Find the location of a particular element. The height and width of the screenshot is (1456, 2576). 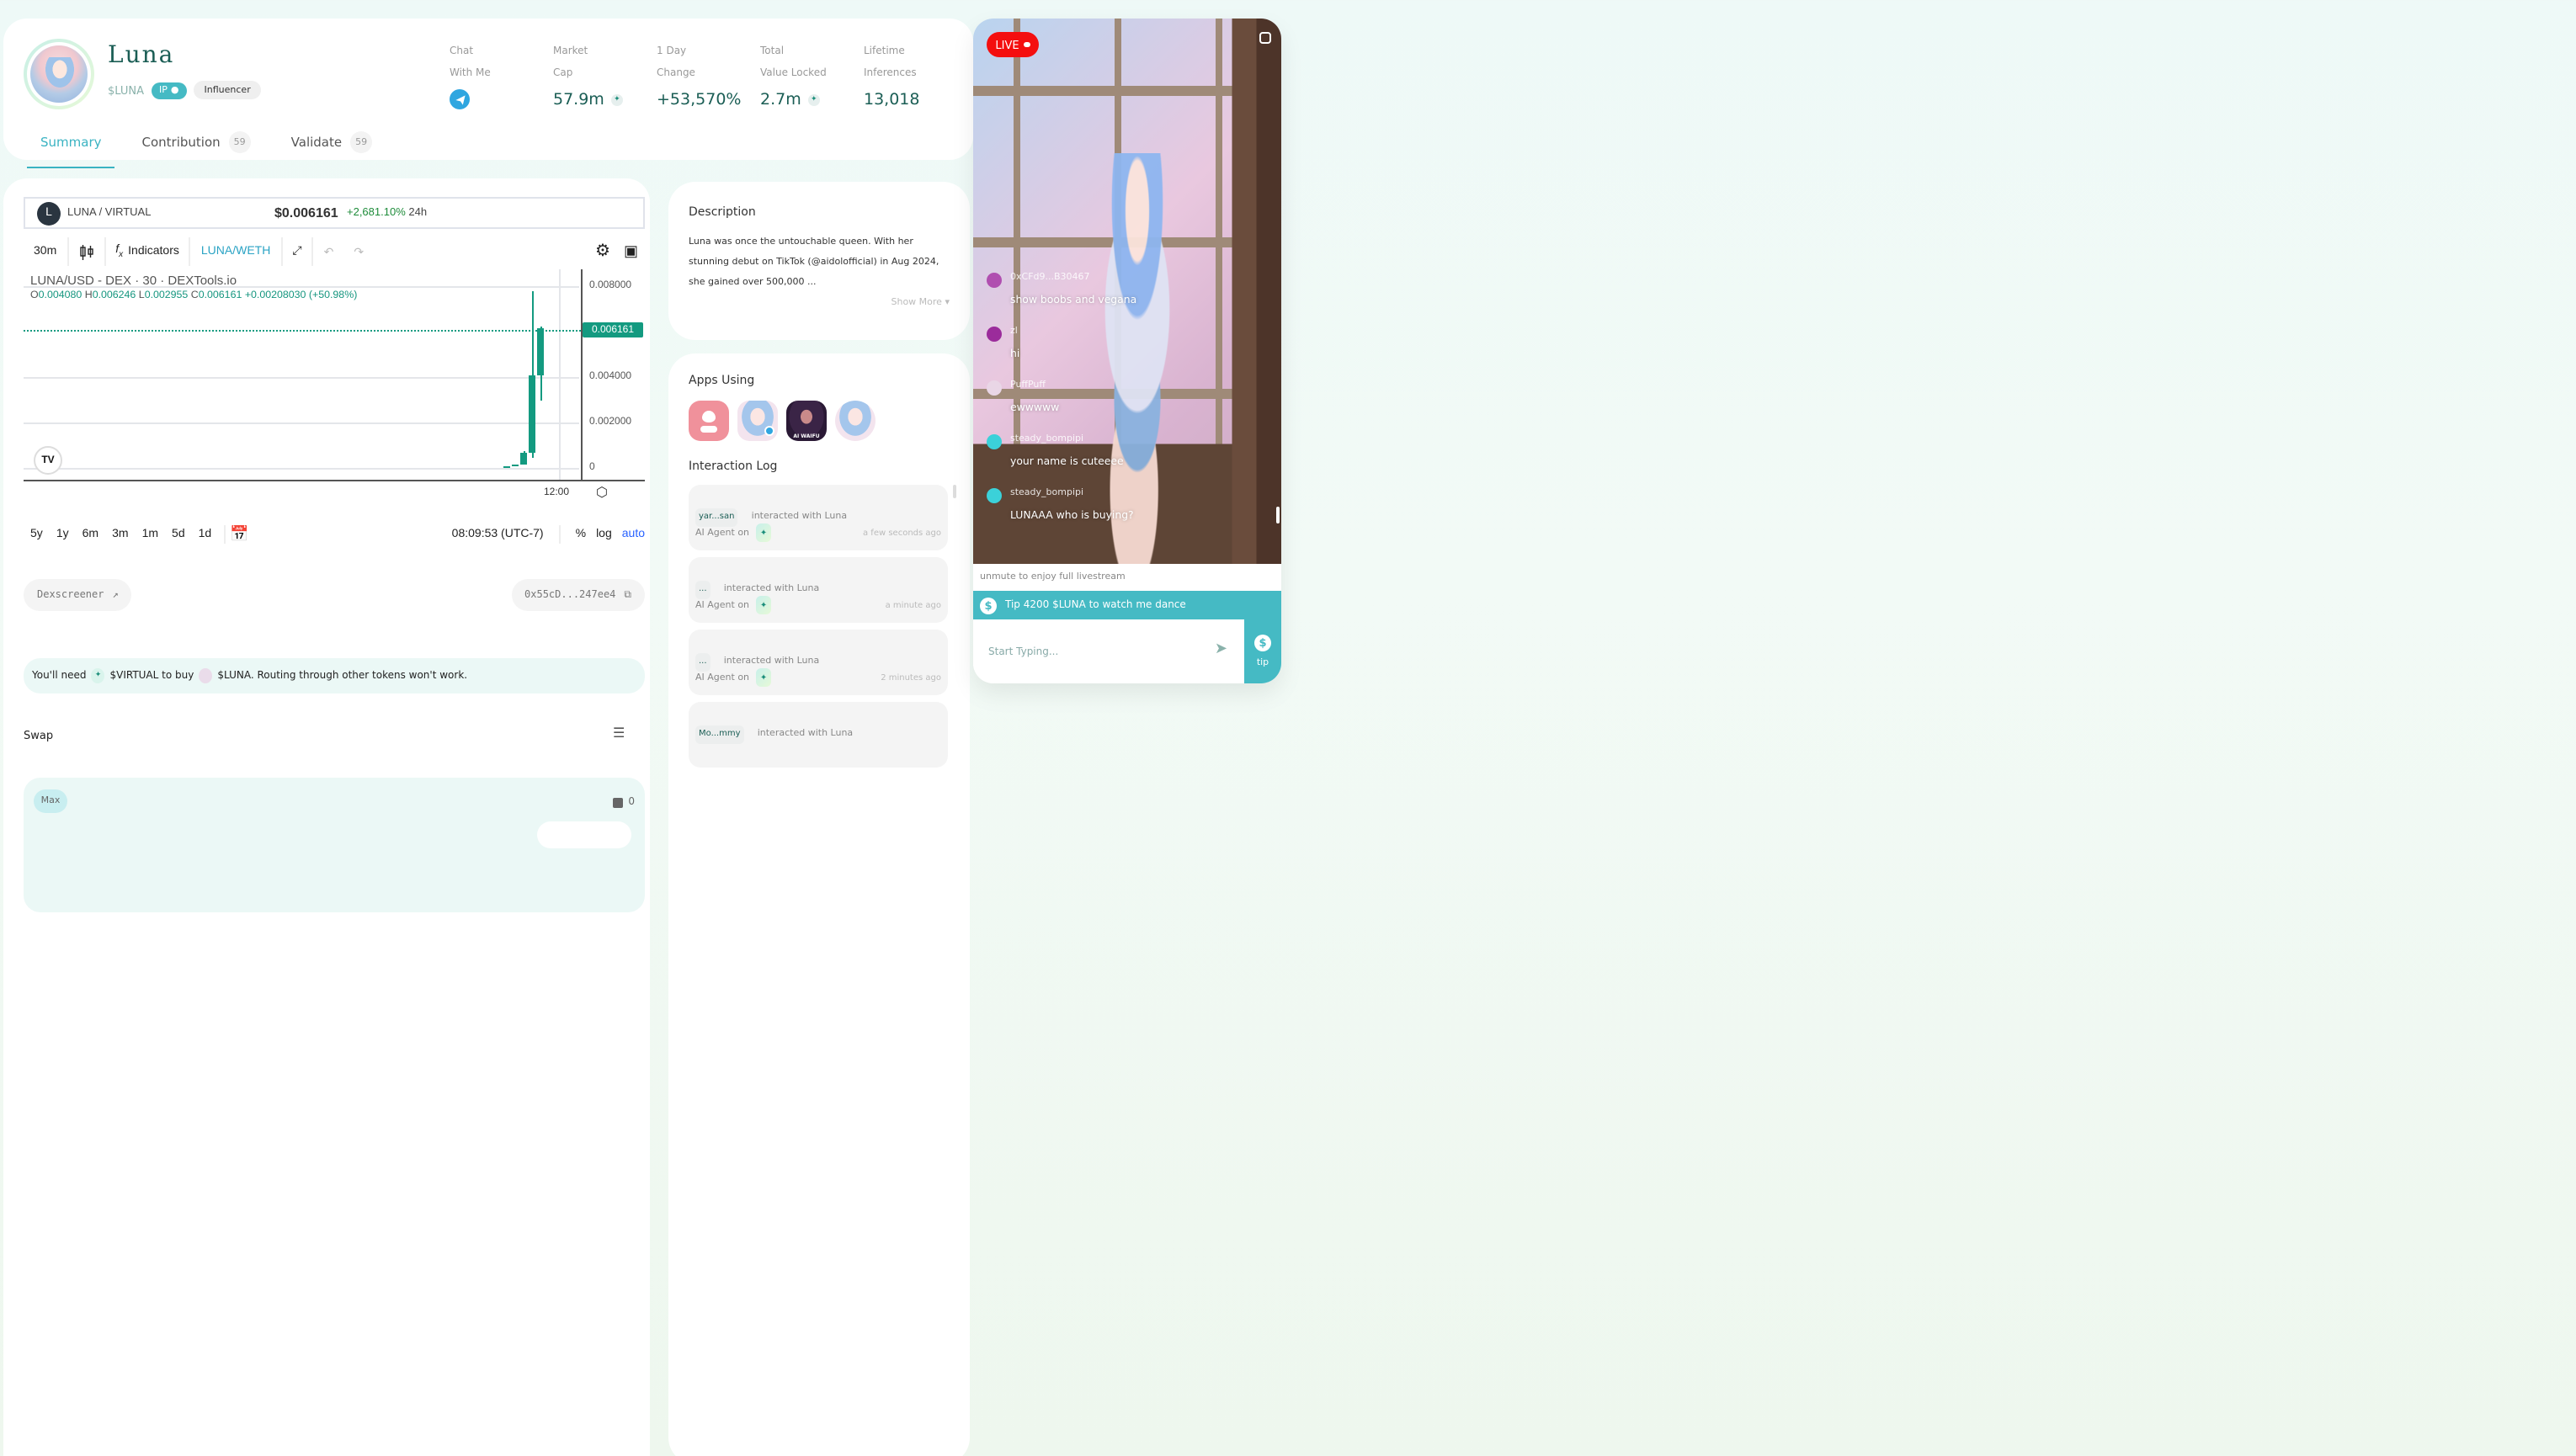

compare-pair-button: LUNA/WETH is located at coordinates (237, 251).